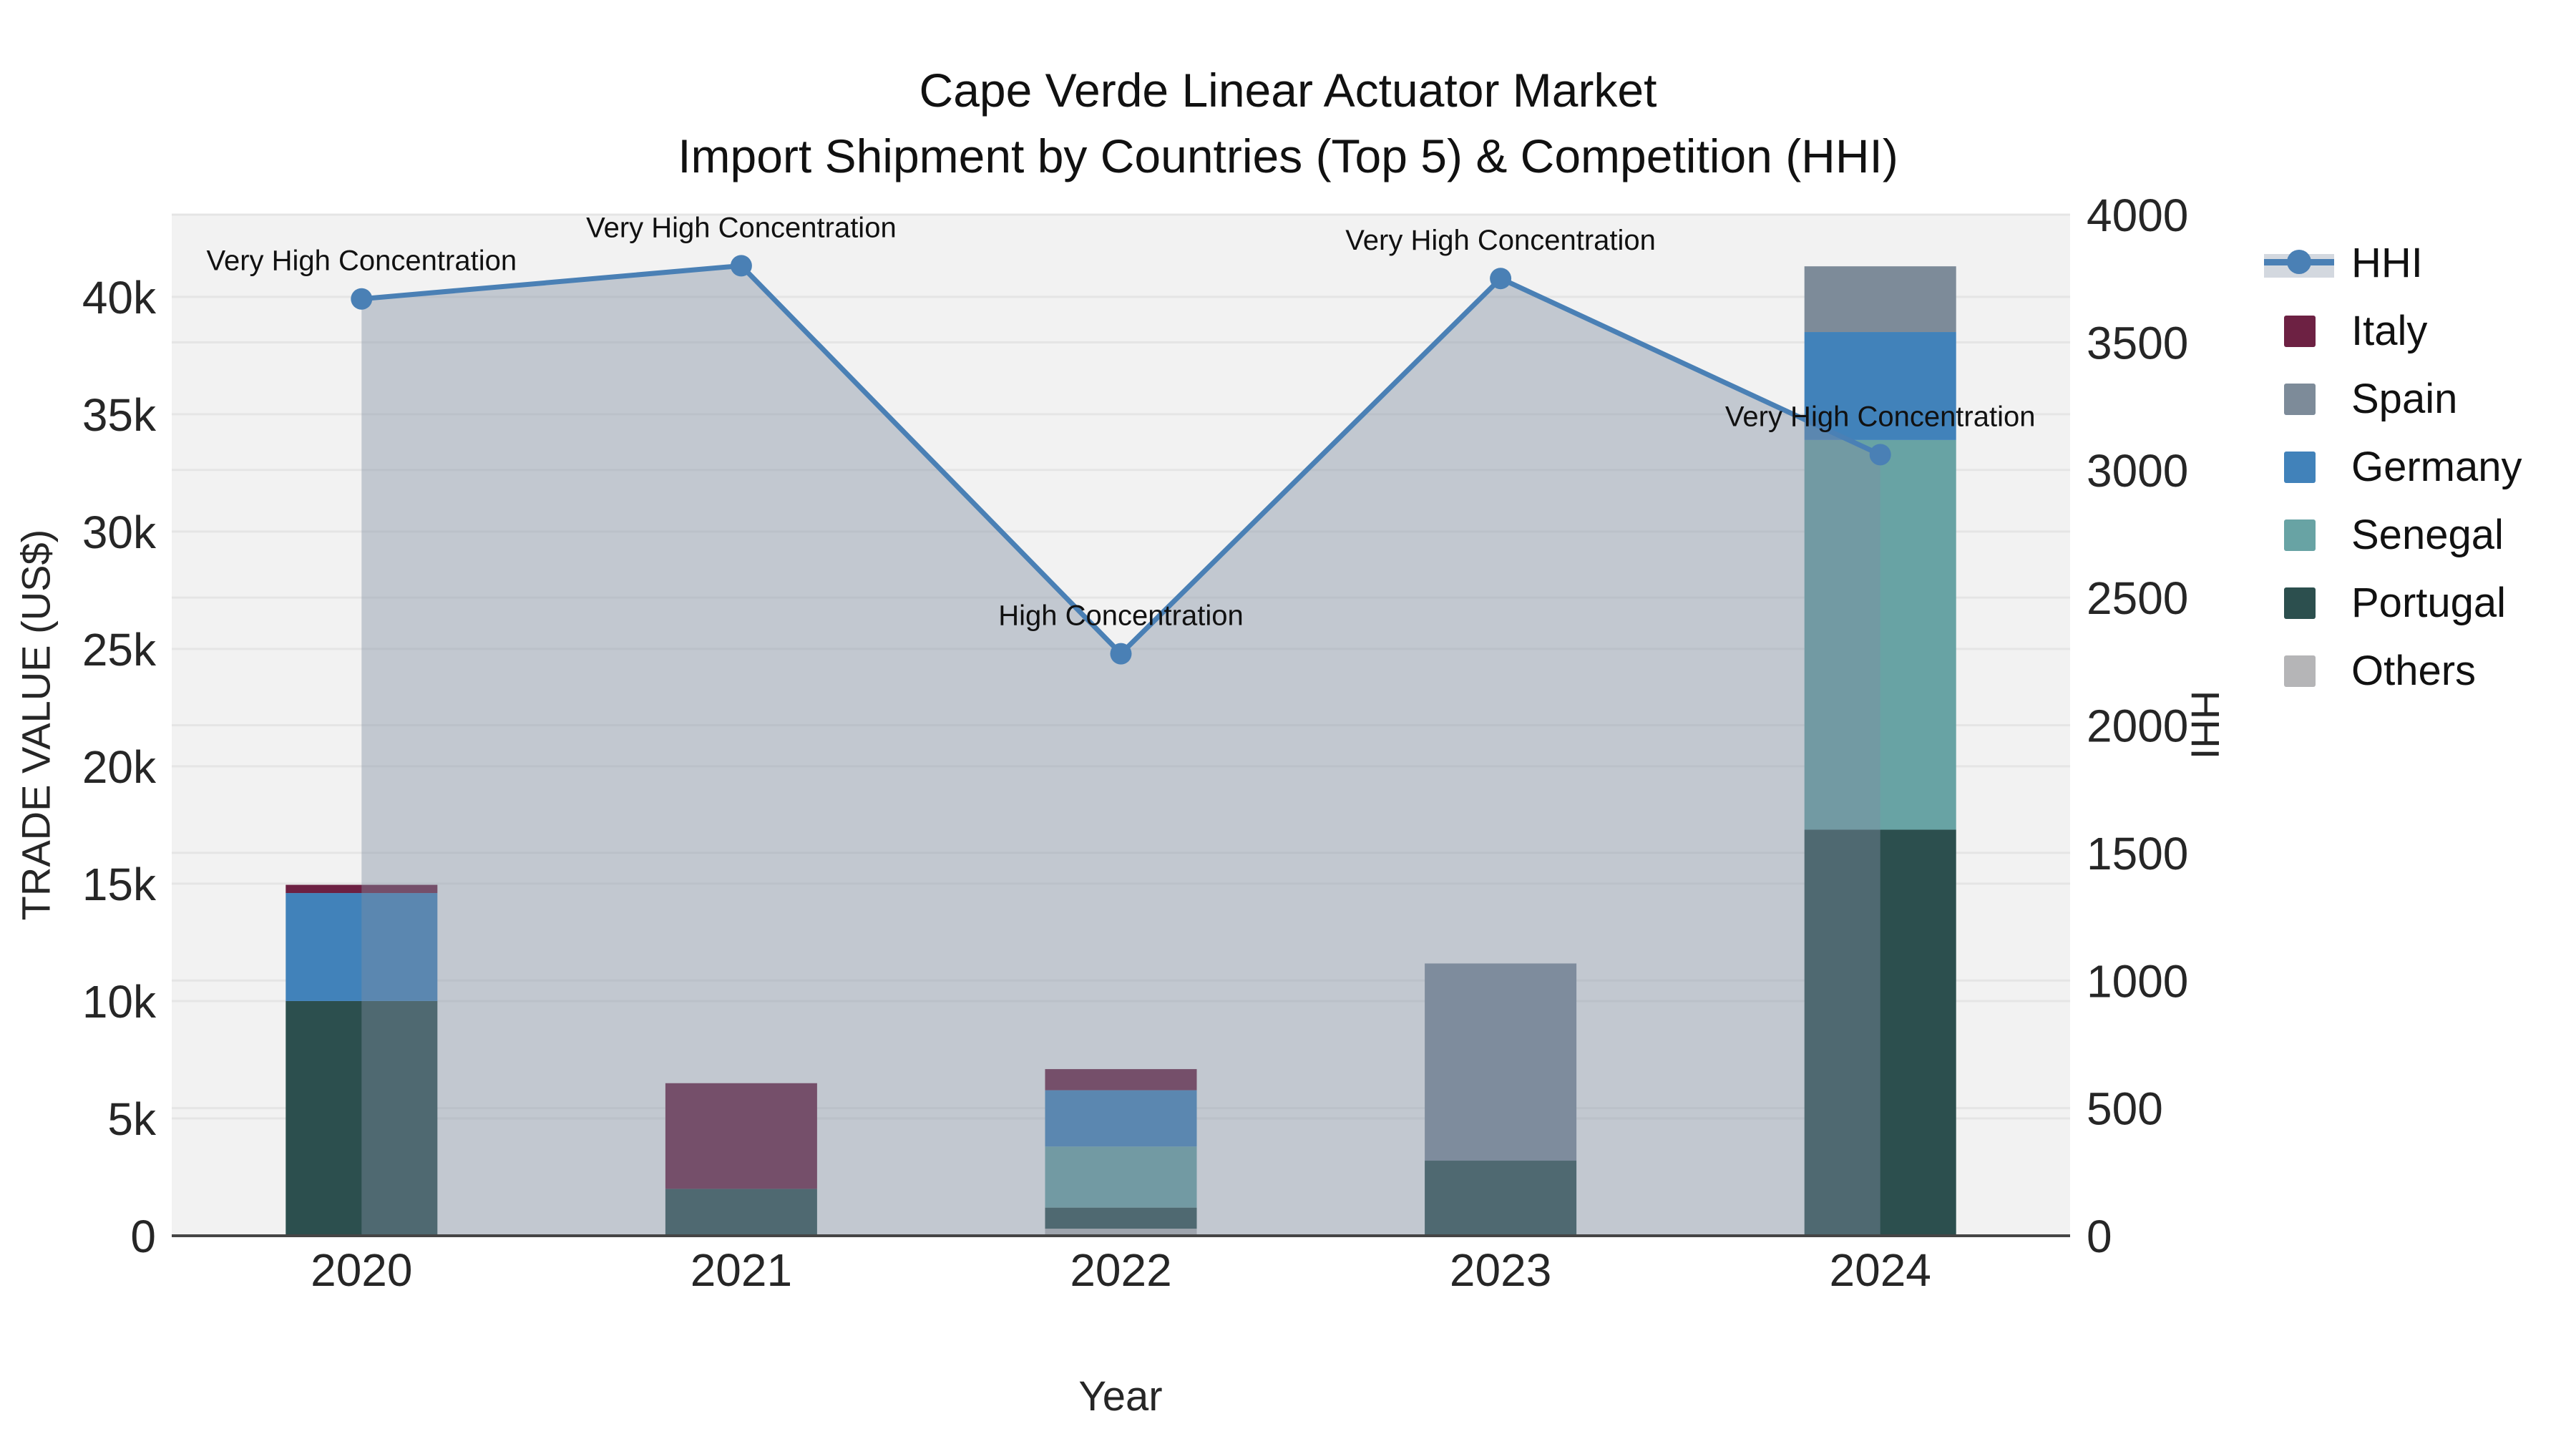 The image size is (2576, 1449). Describe the element at coordinates (2137, 598) in the screenshot. I see `y-right-tick-2500: 2500` at that location.